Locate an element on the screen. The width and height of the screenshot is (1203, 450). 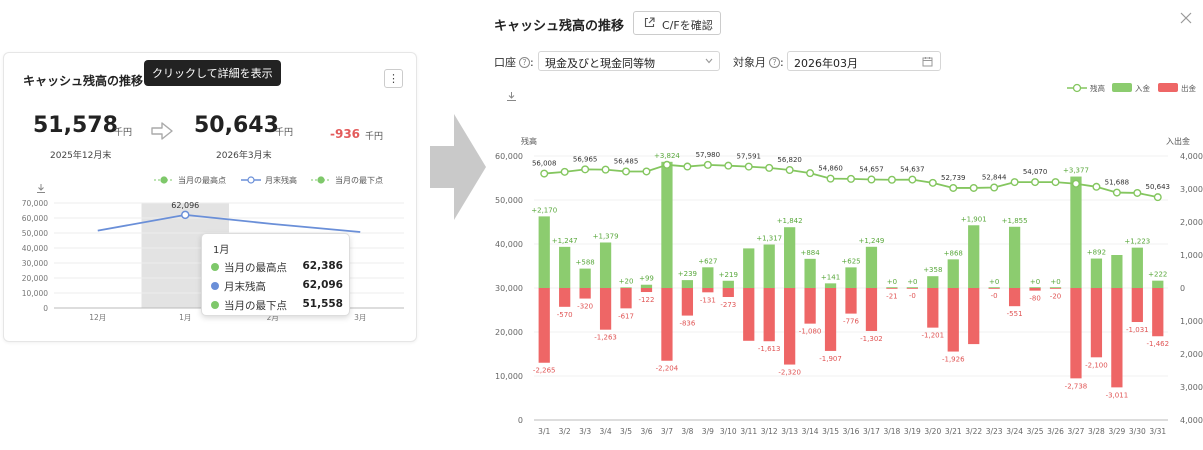
x-tick-label: 3/7 is located at coordinates (667, 431).